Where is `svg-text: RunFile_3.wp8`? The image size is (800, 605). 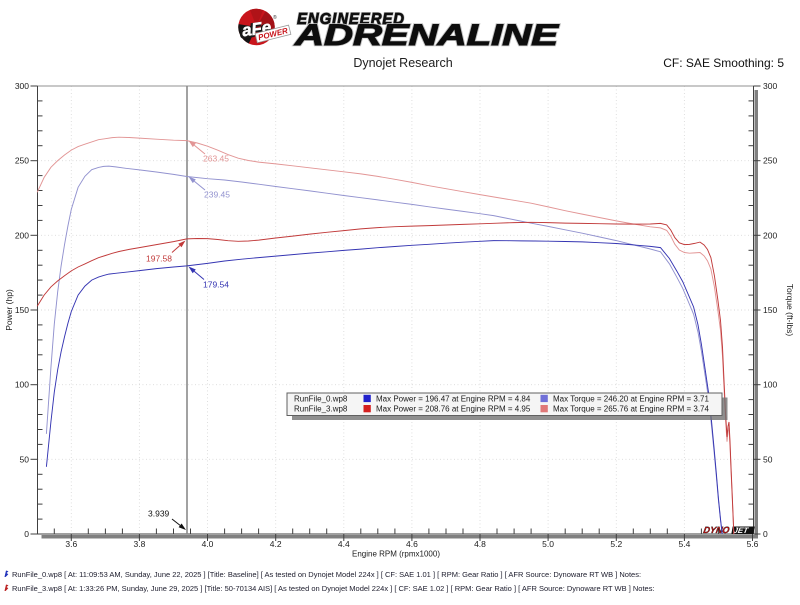 svg-text: RunFile_3.wp8 is located at coordinates (321, 409).